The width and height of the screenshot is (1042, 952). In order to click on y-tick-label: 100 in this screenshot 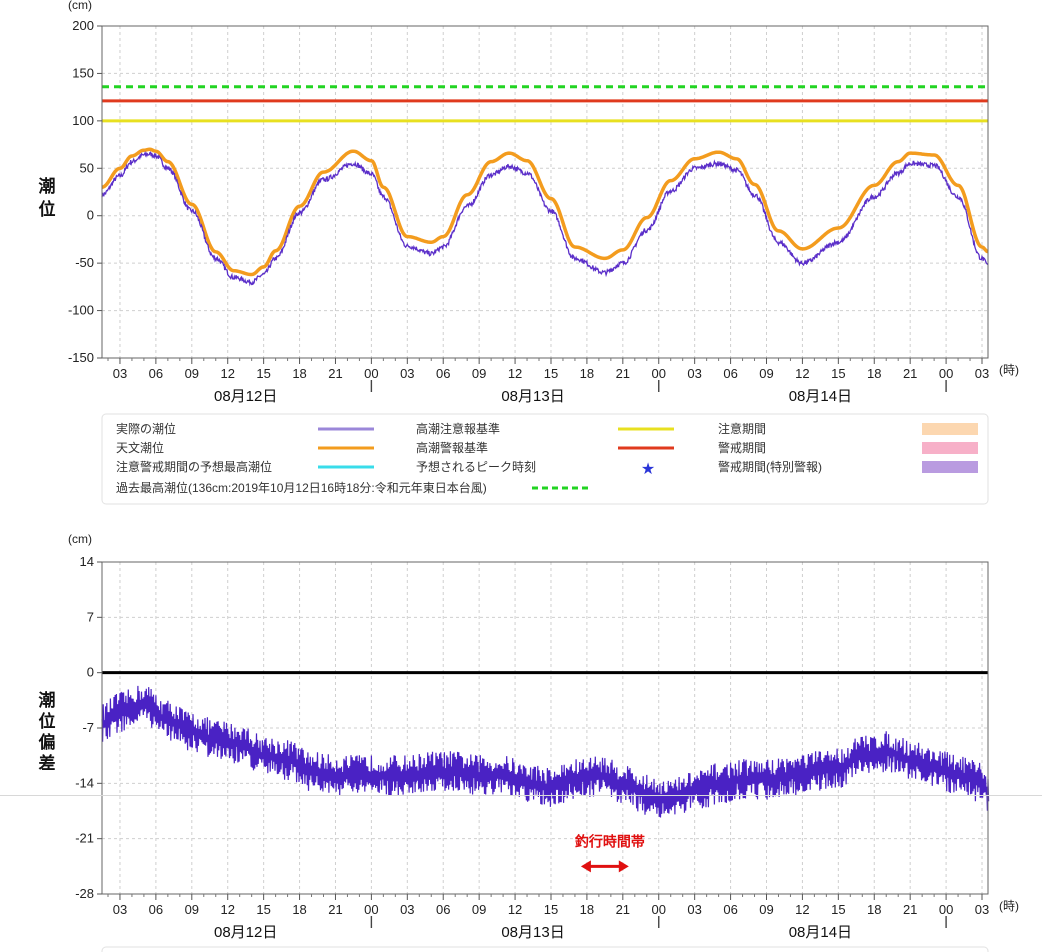, I will do `click(83, 120)`.